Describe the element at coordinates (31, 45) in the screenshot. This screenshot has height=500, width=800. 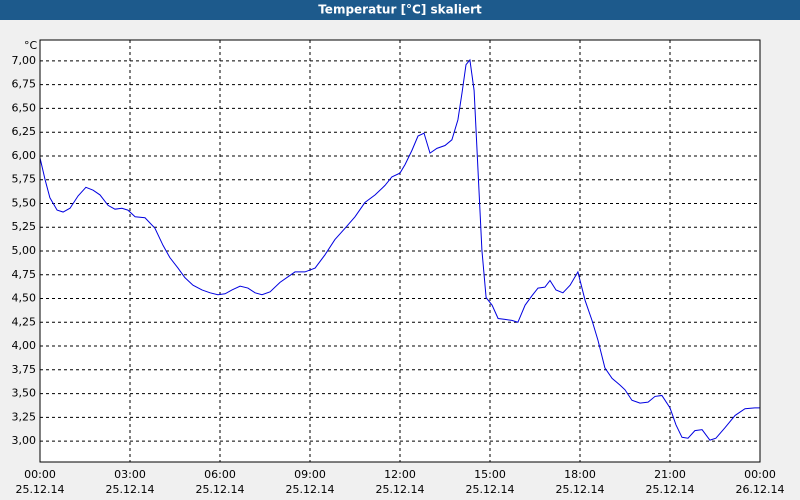
I see `y-axis-label: °C` at that location.